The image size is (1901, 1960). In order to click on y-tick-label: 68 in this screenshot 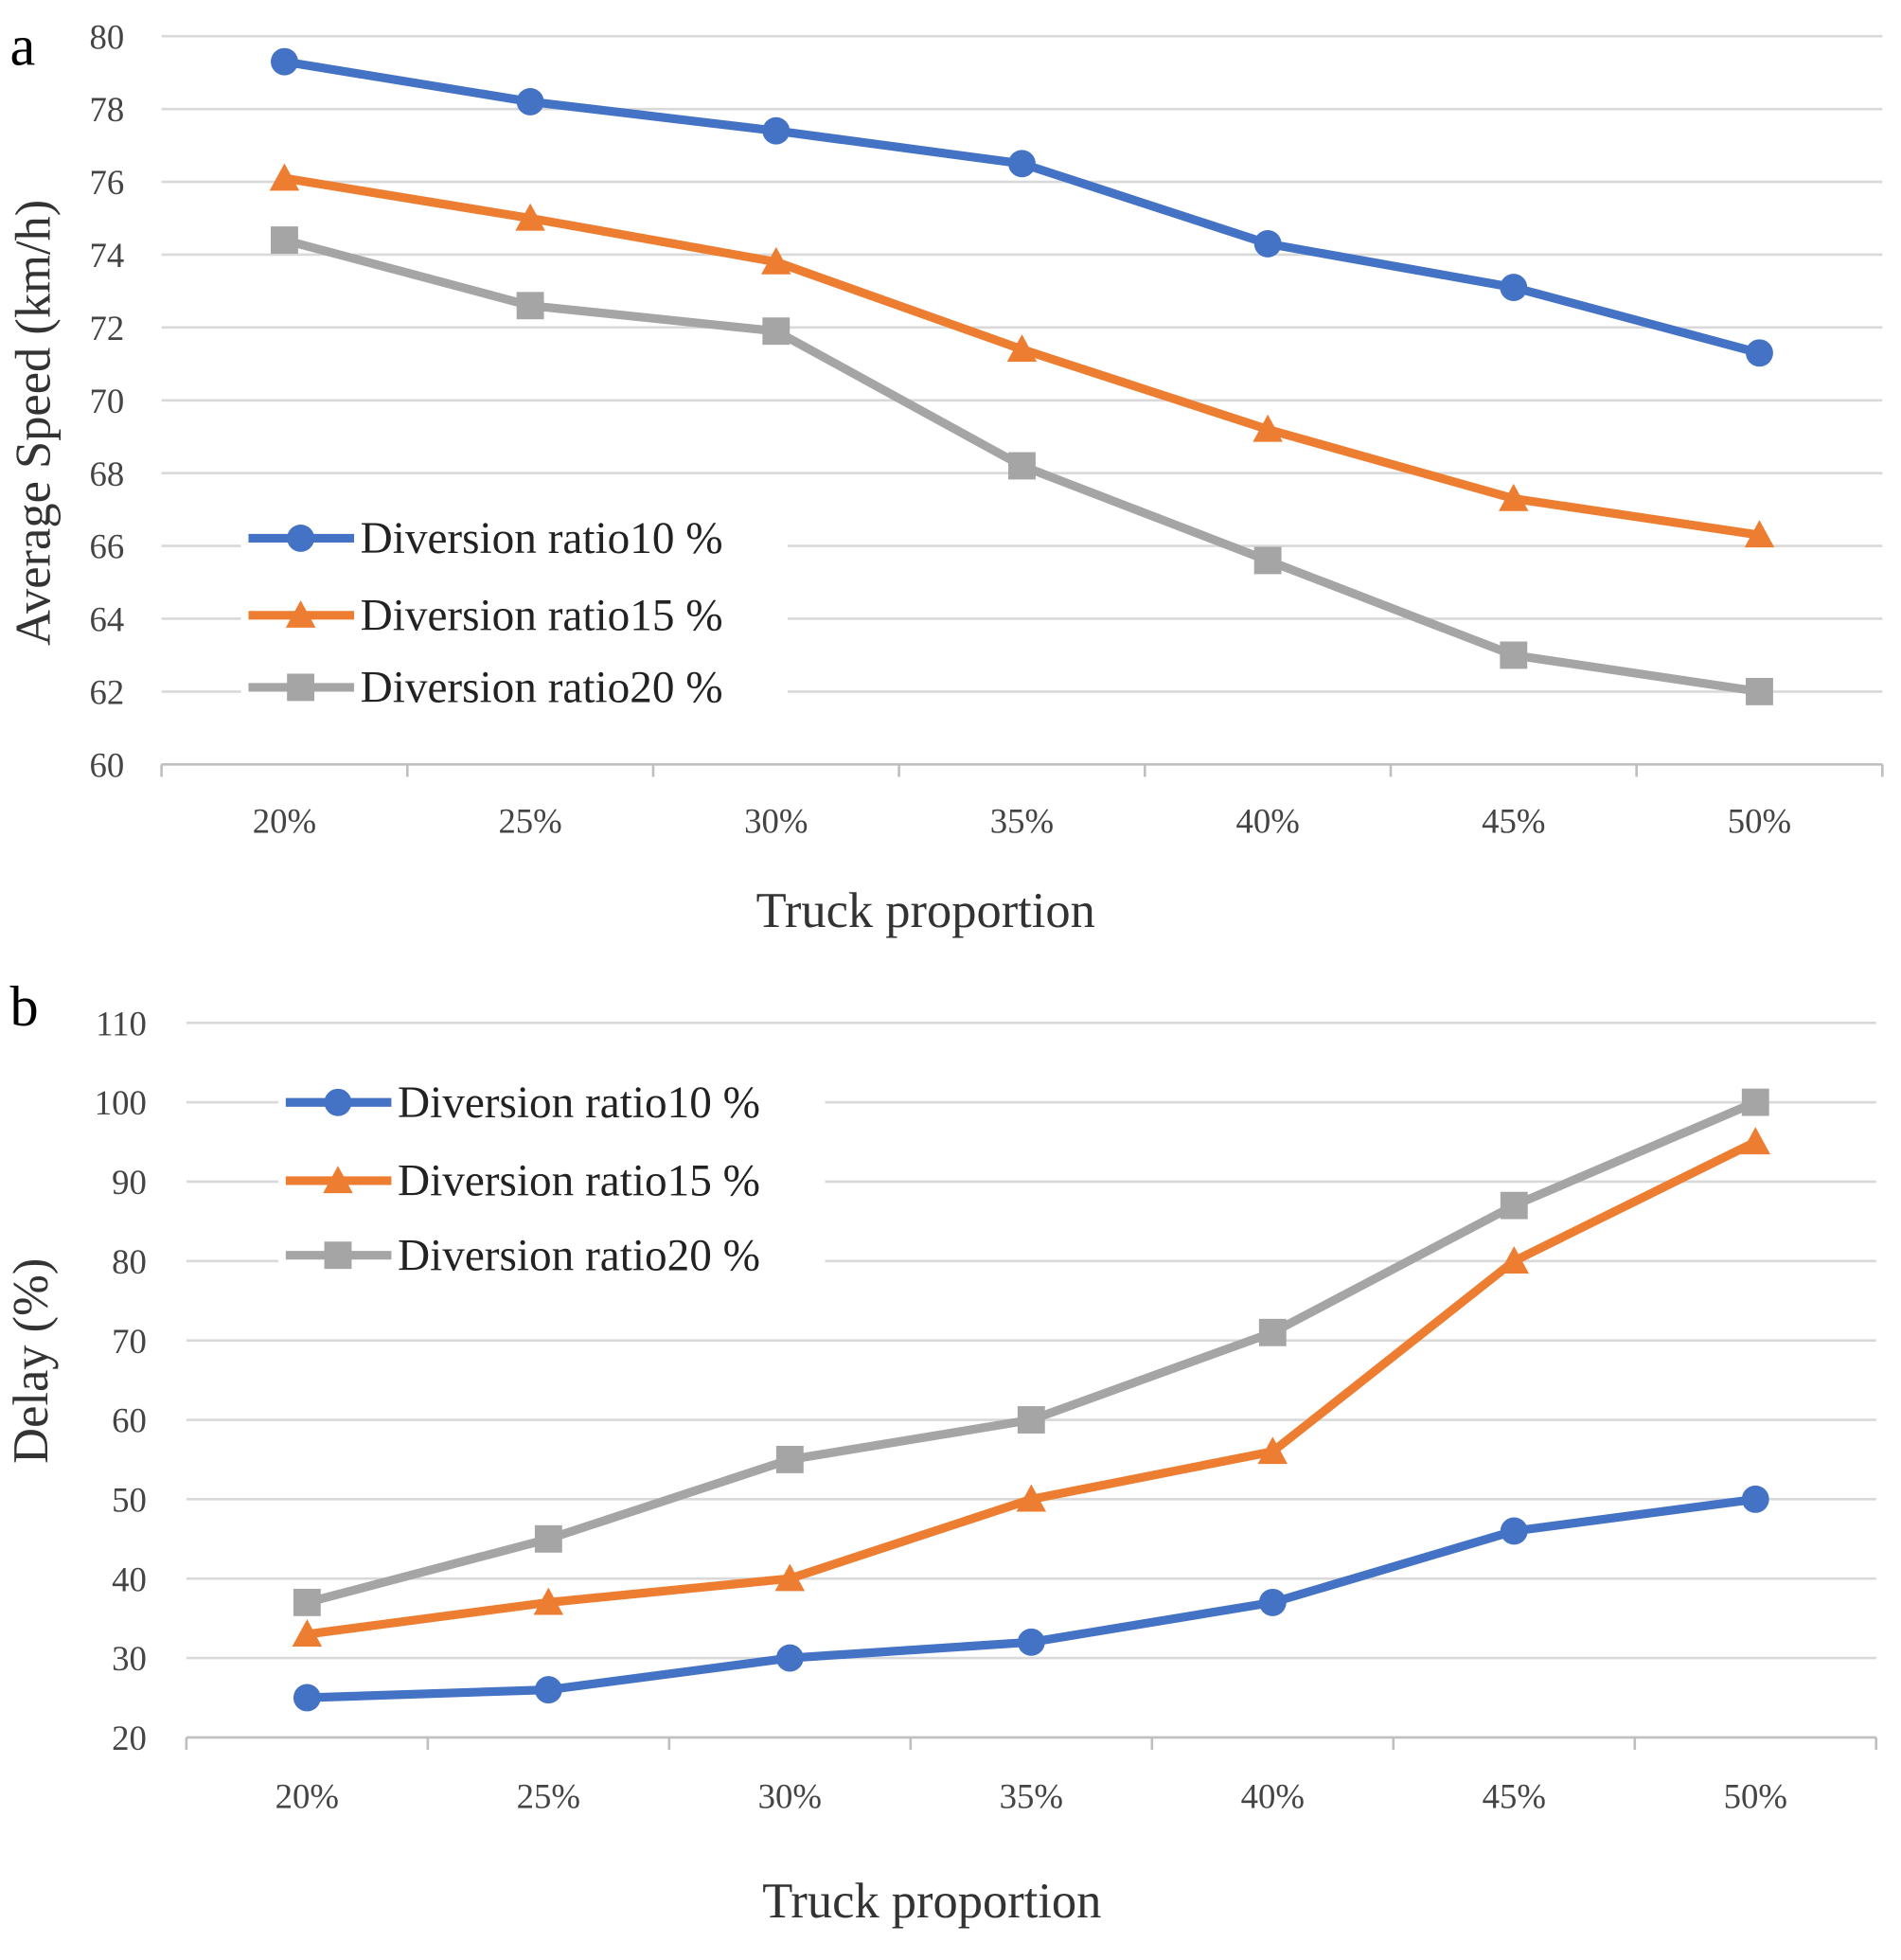, I will do `click(107, 473)`.